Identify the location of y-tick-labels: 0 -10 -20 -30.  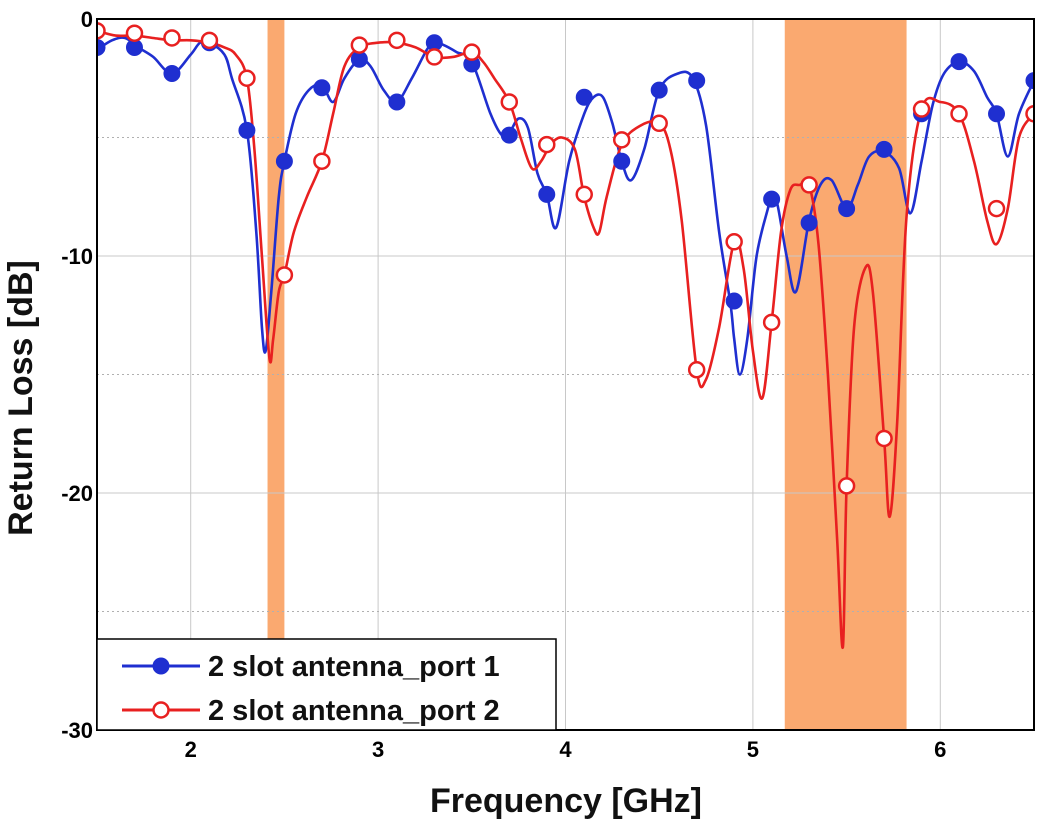
(77, 375).